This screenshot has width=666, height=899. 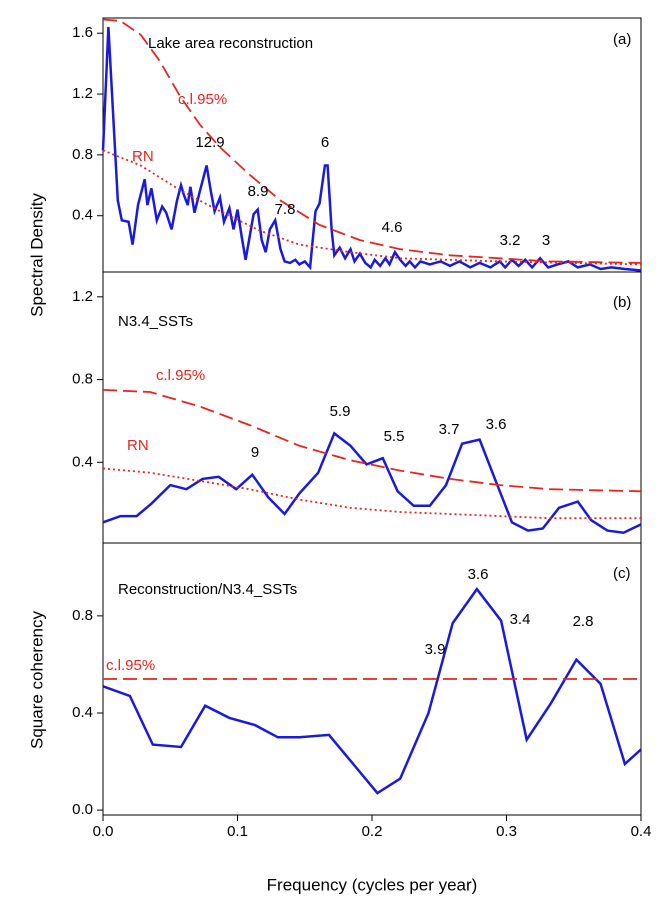 I want to click on y-axis-label: Spectral Density, so click(x=36, y=255).